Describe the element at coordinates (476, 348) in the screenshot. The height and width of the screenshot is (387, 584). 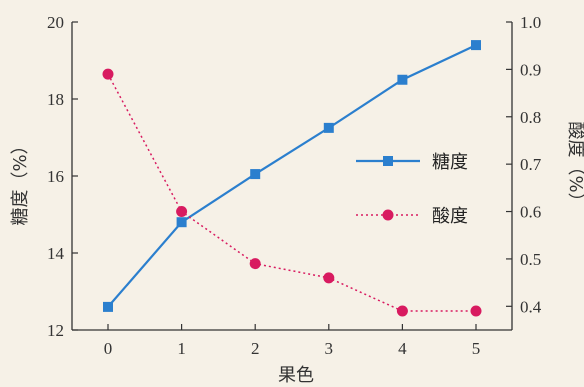
I see `x-tick-label: 5` at that location.